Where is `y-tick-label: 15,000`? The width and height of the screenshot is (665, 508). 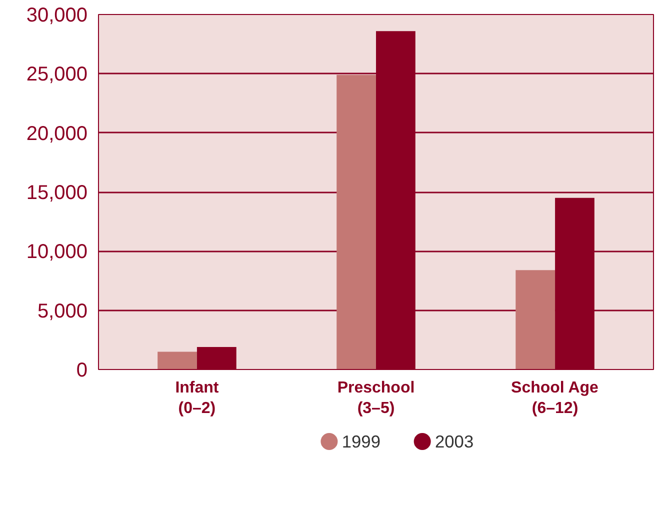 y-tick-label: 15,000 is located at coordinates (57, 193).